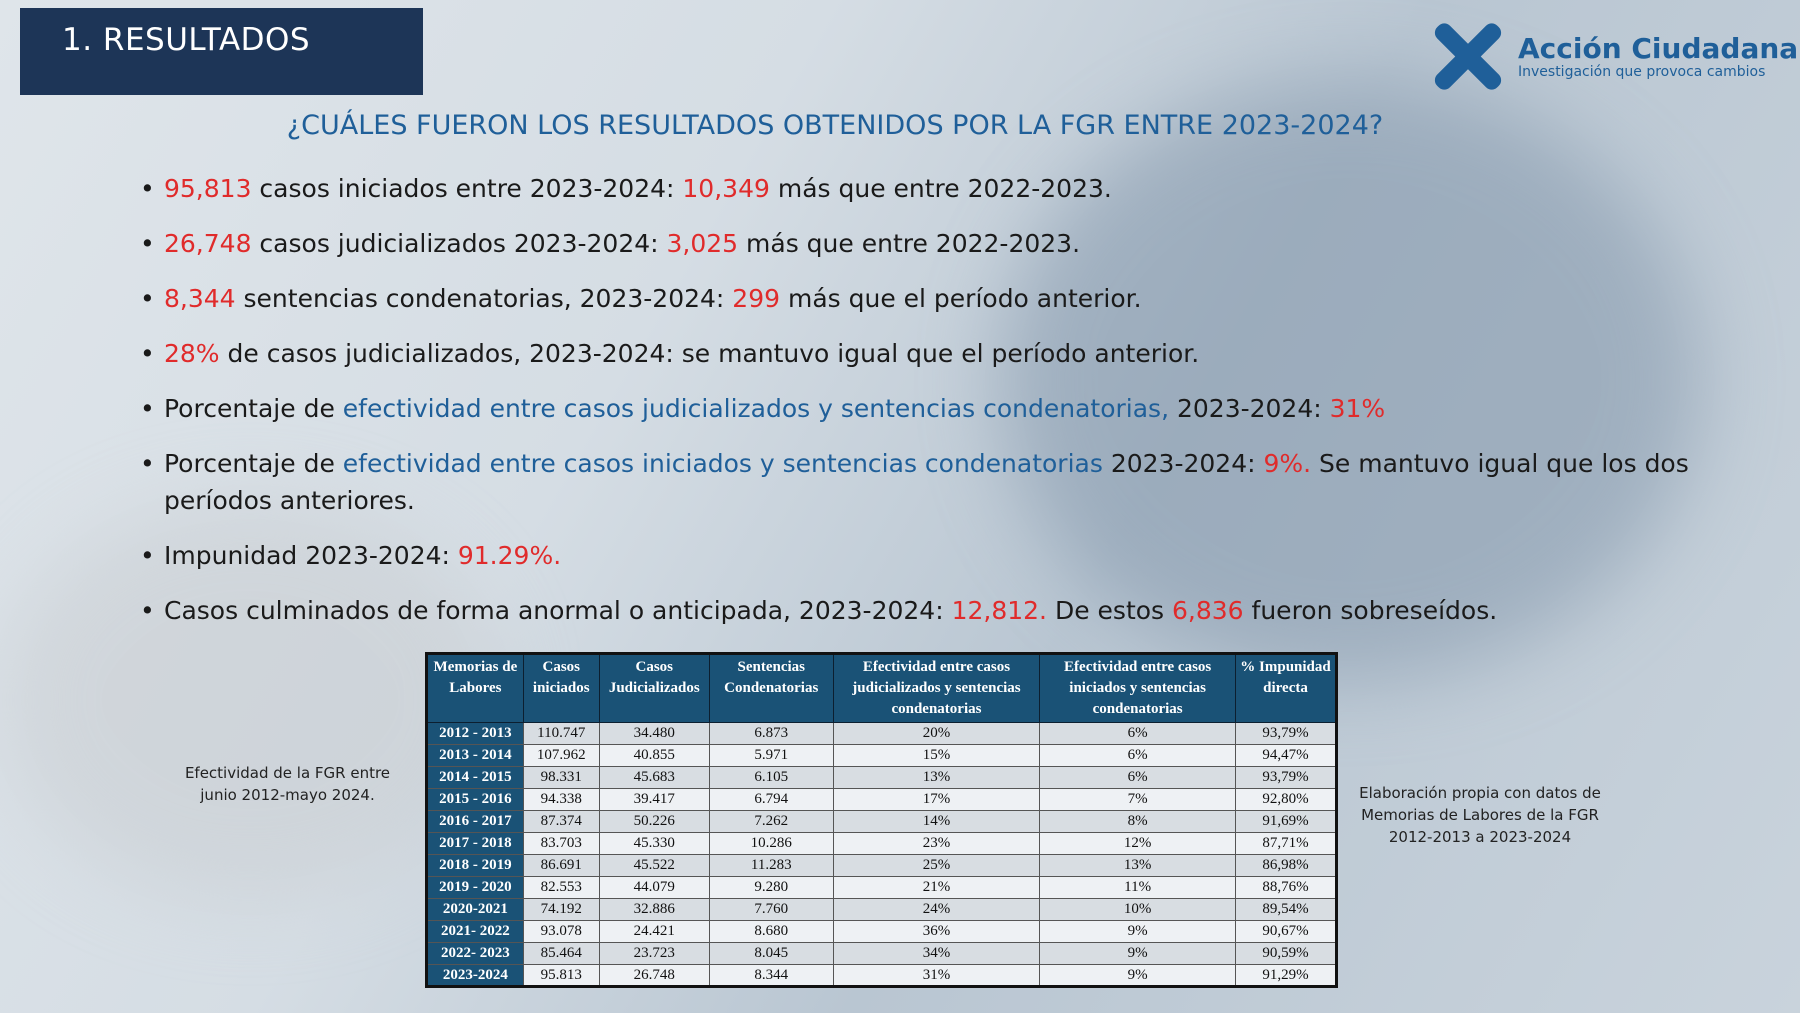 The width and height of the screenshot is (1800, 1013). I want to click on table-cell: 10.286, so click(771, 843).